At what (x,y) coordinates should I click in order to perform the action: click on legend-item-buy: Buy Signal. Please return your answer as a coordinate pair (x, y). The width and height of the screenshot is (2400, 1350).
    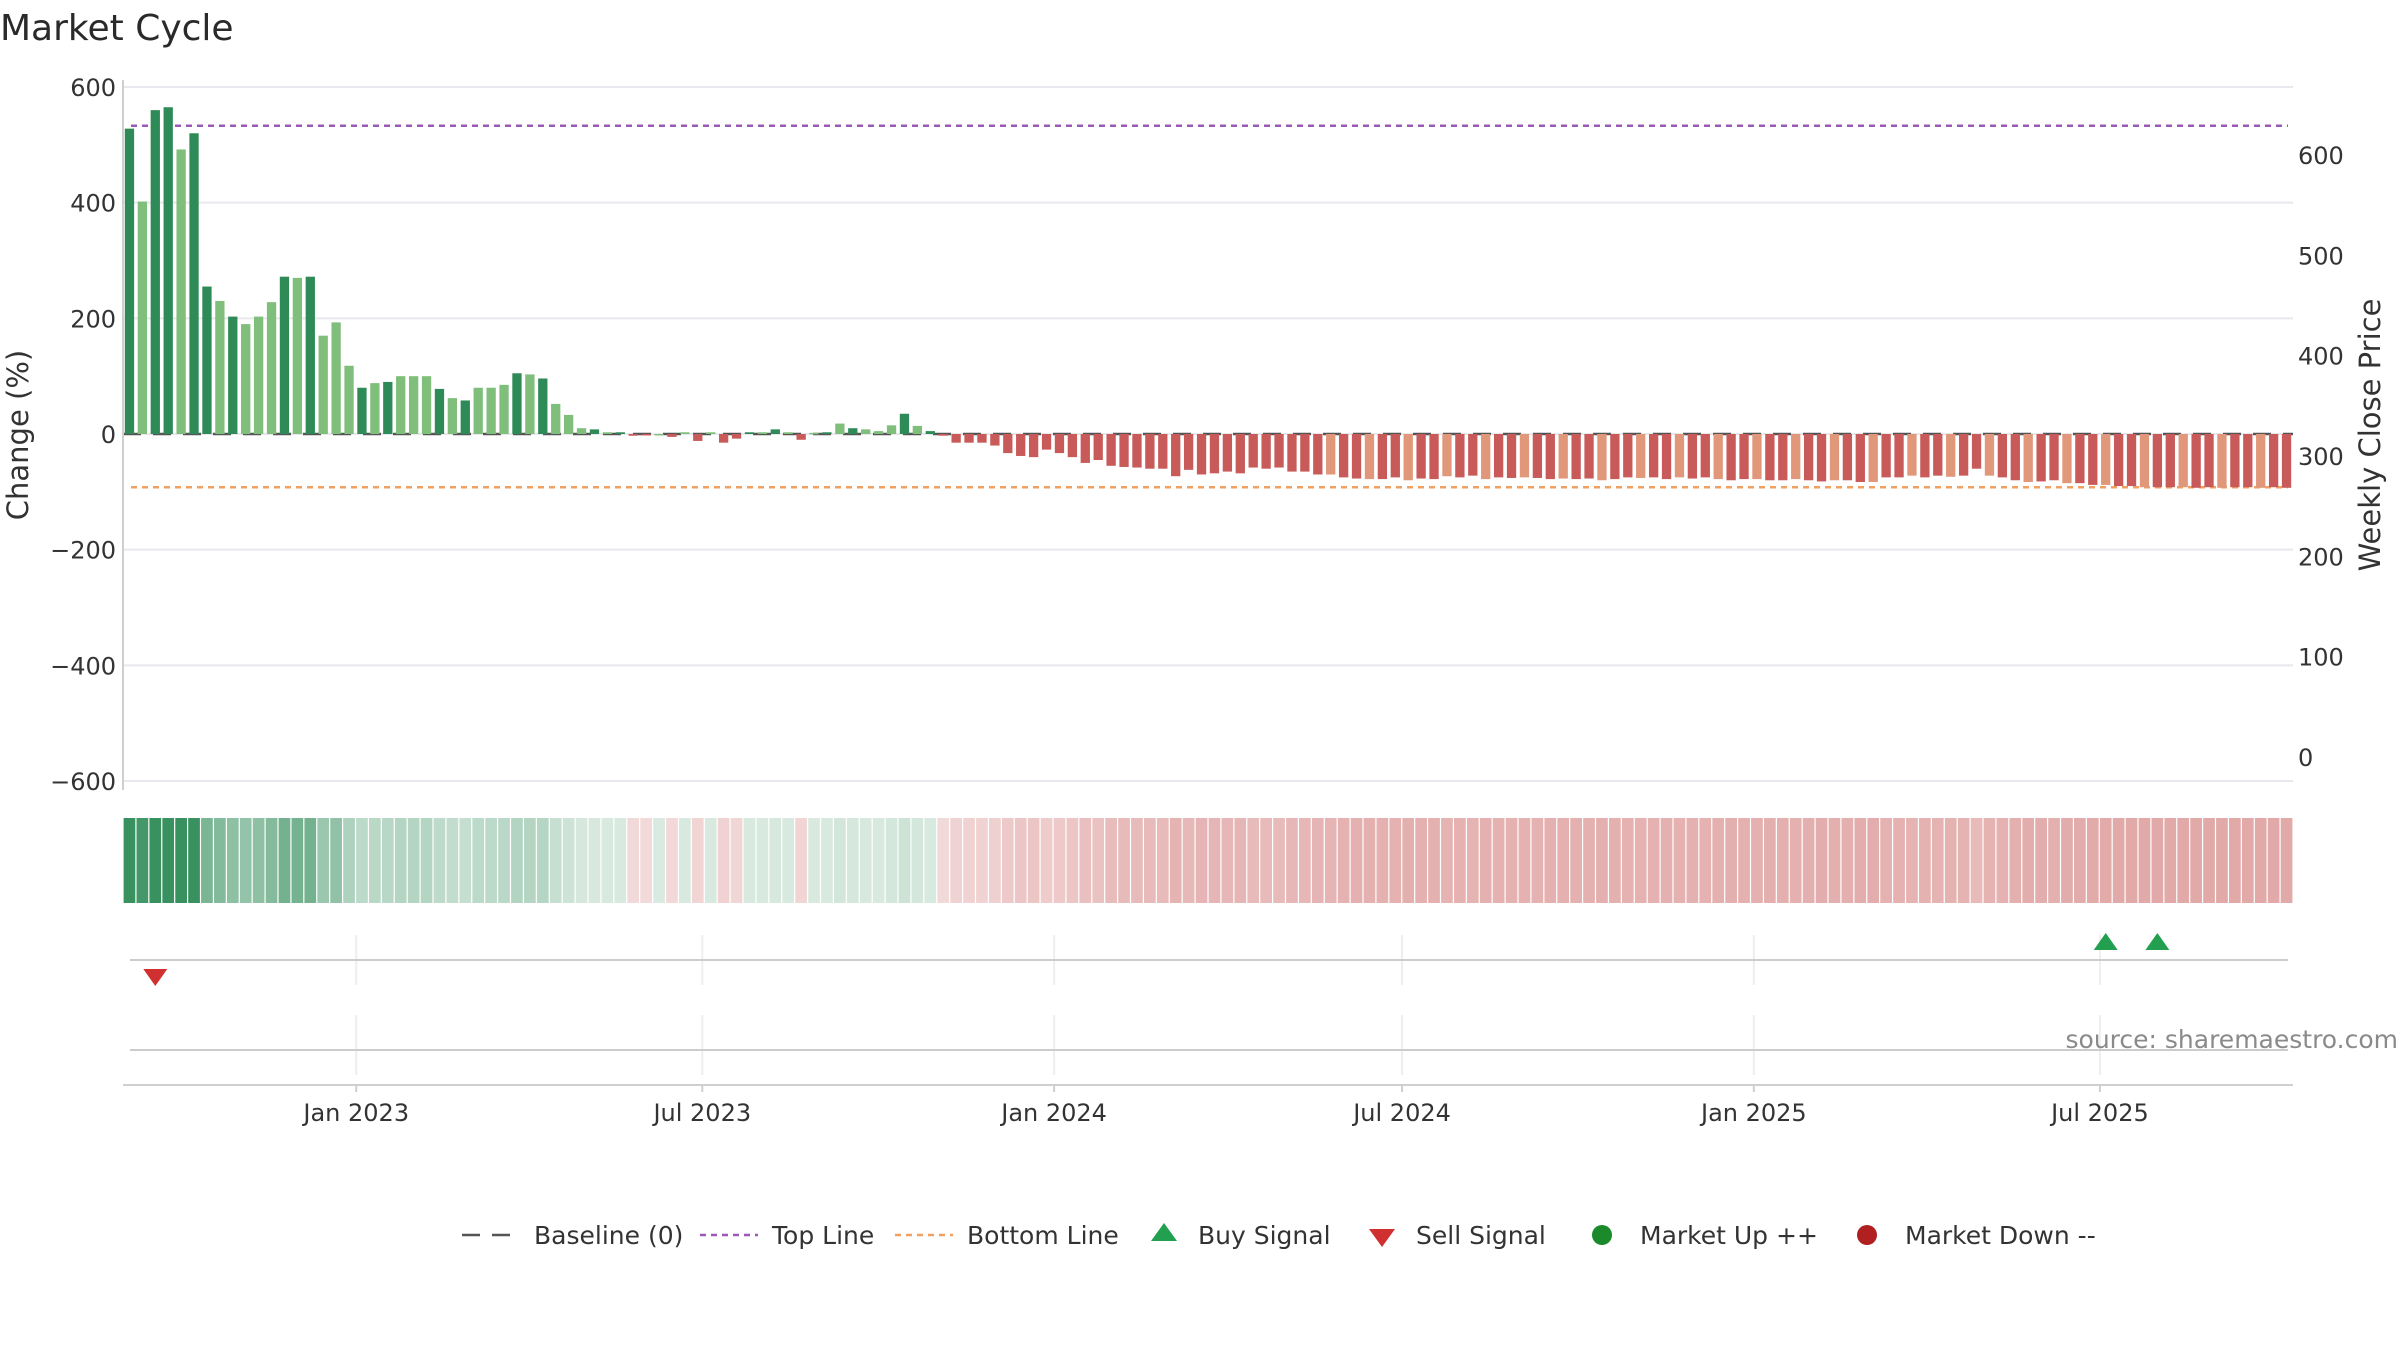
    Looking at the image, I should click on (1241, 1235).